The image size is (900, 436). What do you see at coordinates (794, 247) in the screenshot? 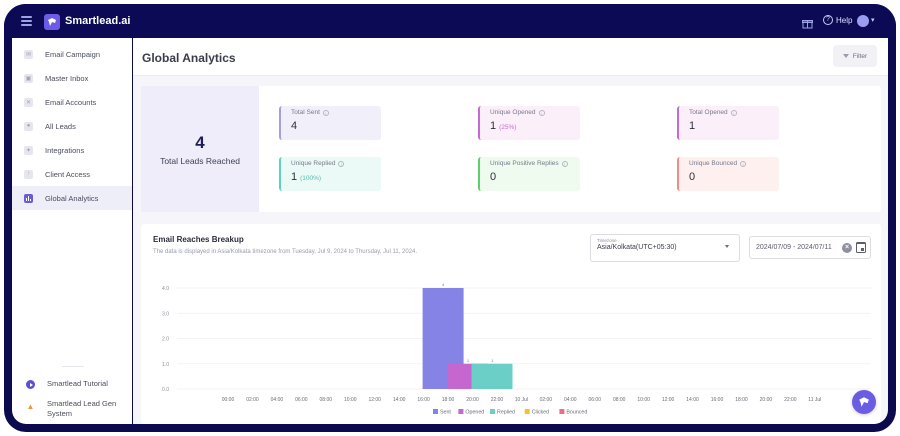
I see `date-range-value: 2024/07/09 - 2024/07/11` at bounding box center [794, 247].